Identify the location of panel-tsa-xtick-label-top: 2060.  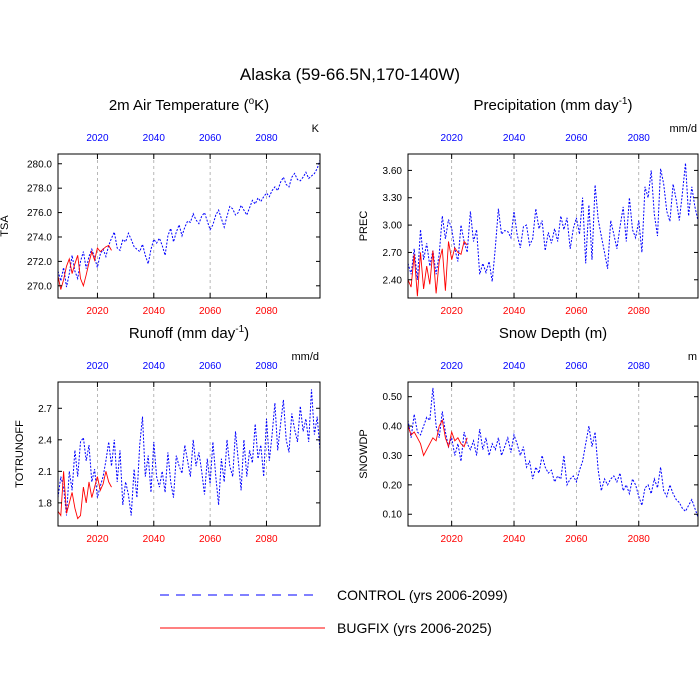
(210, 138).